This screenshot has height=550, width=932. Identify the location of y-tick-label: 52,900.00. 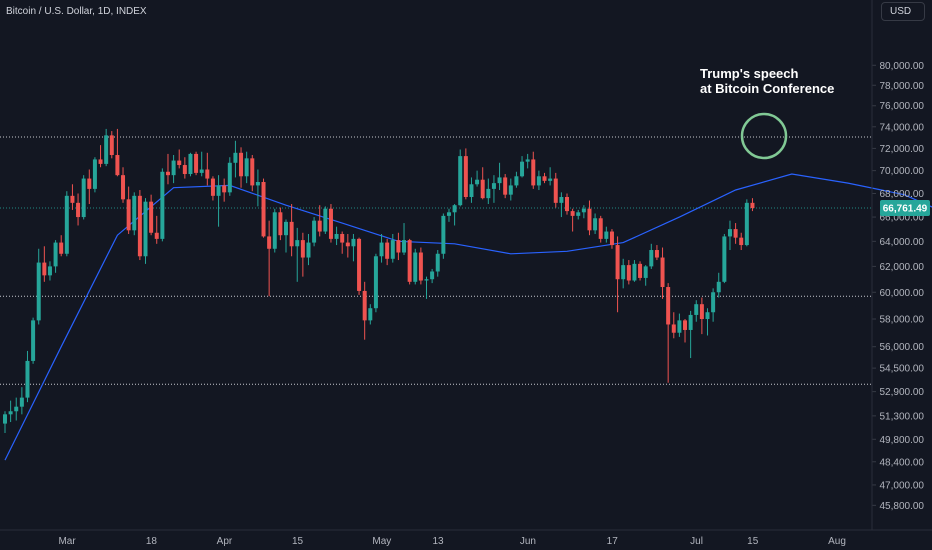
(902, 392).